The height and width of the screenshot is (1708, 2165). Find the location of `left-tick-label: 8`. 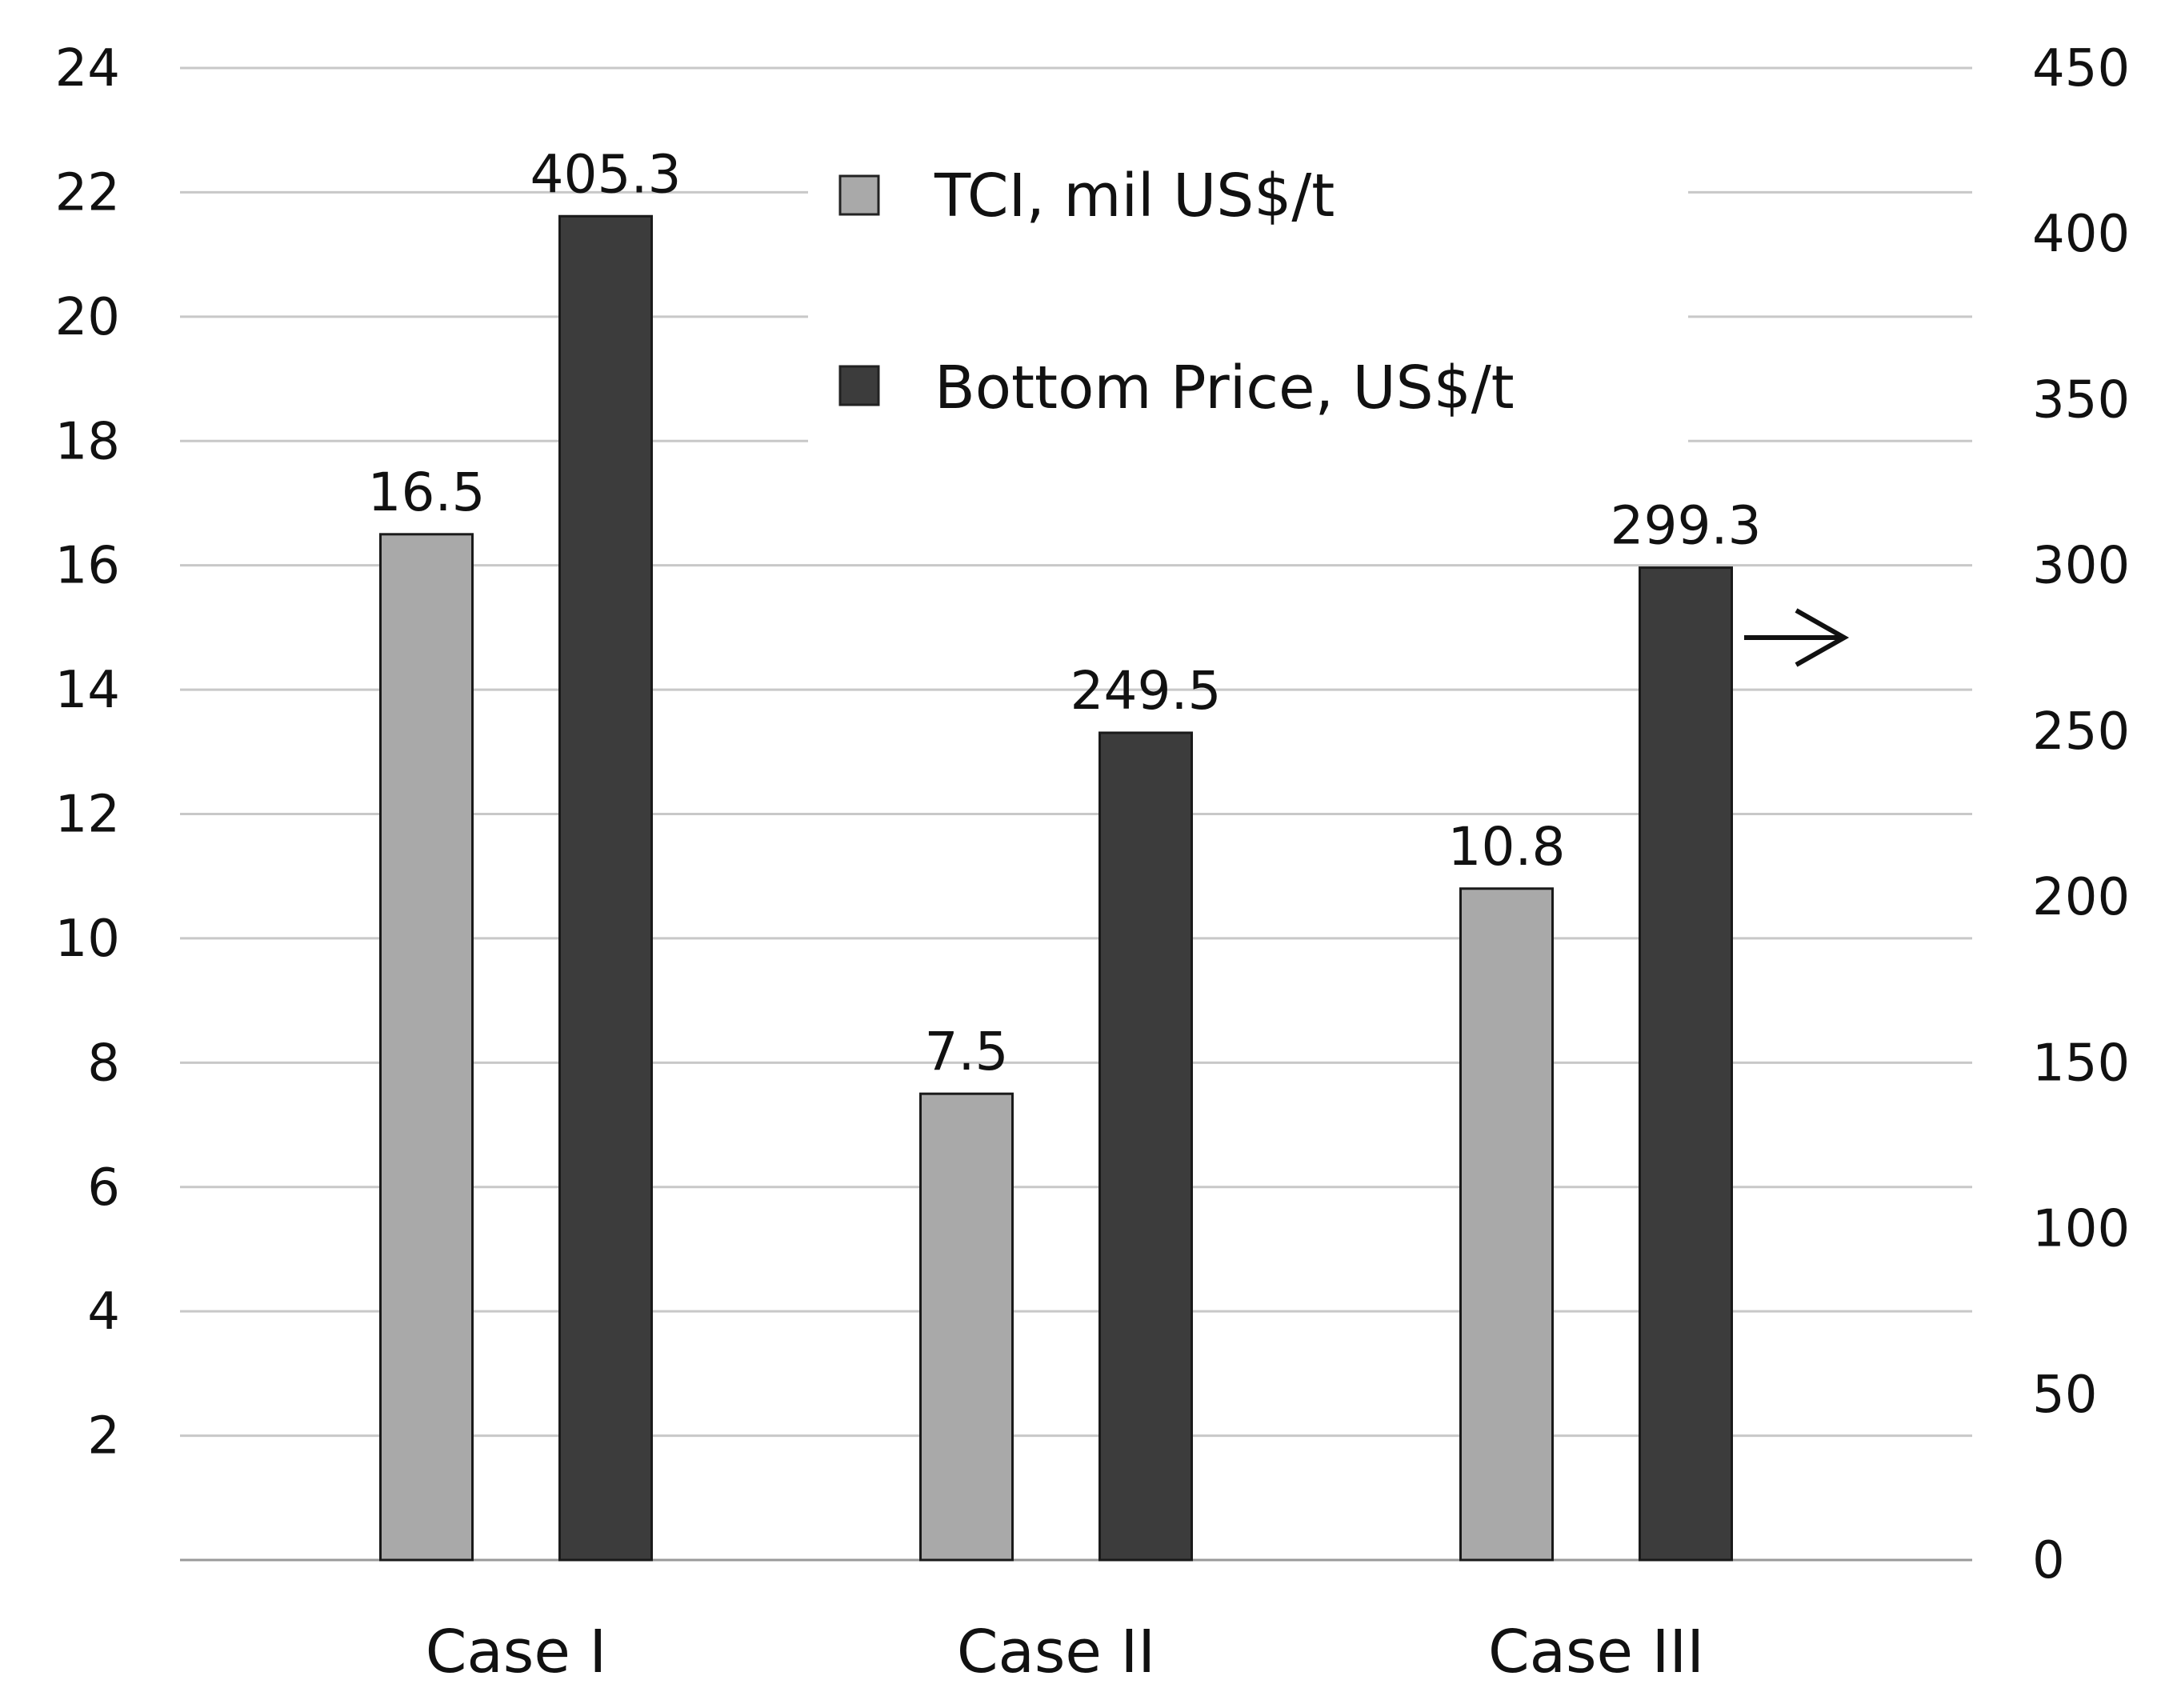

left-tick-label: 8 is located at coordinates (103, 1063).